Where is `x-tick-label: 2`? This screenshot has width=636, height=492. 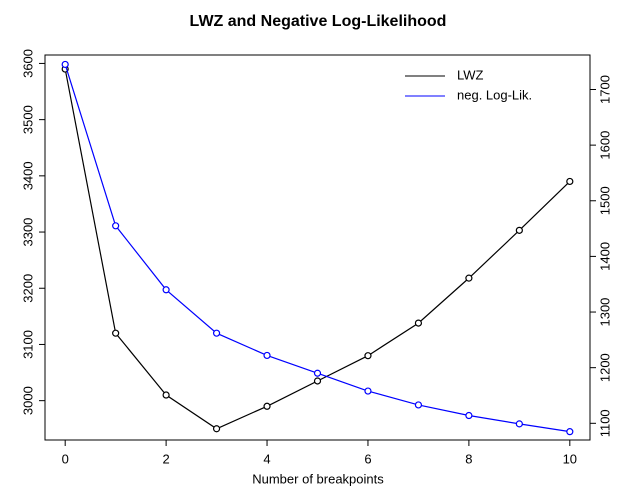
x-tick-label: 2 is located at coordinates (165, 458).